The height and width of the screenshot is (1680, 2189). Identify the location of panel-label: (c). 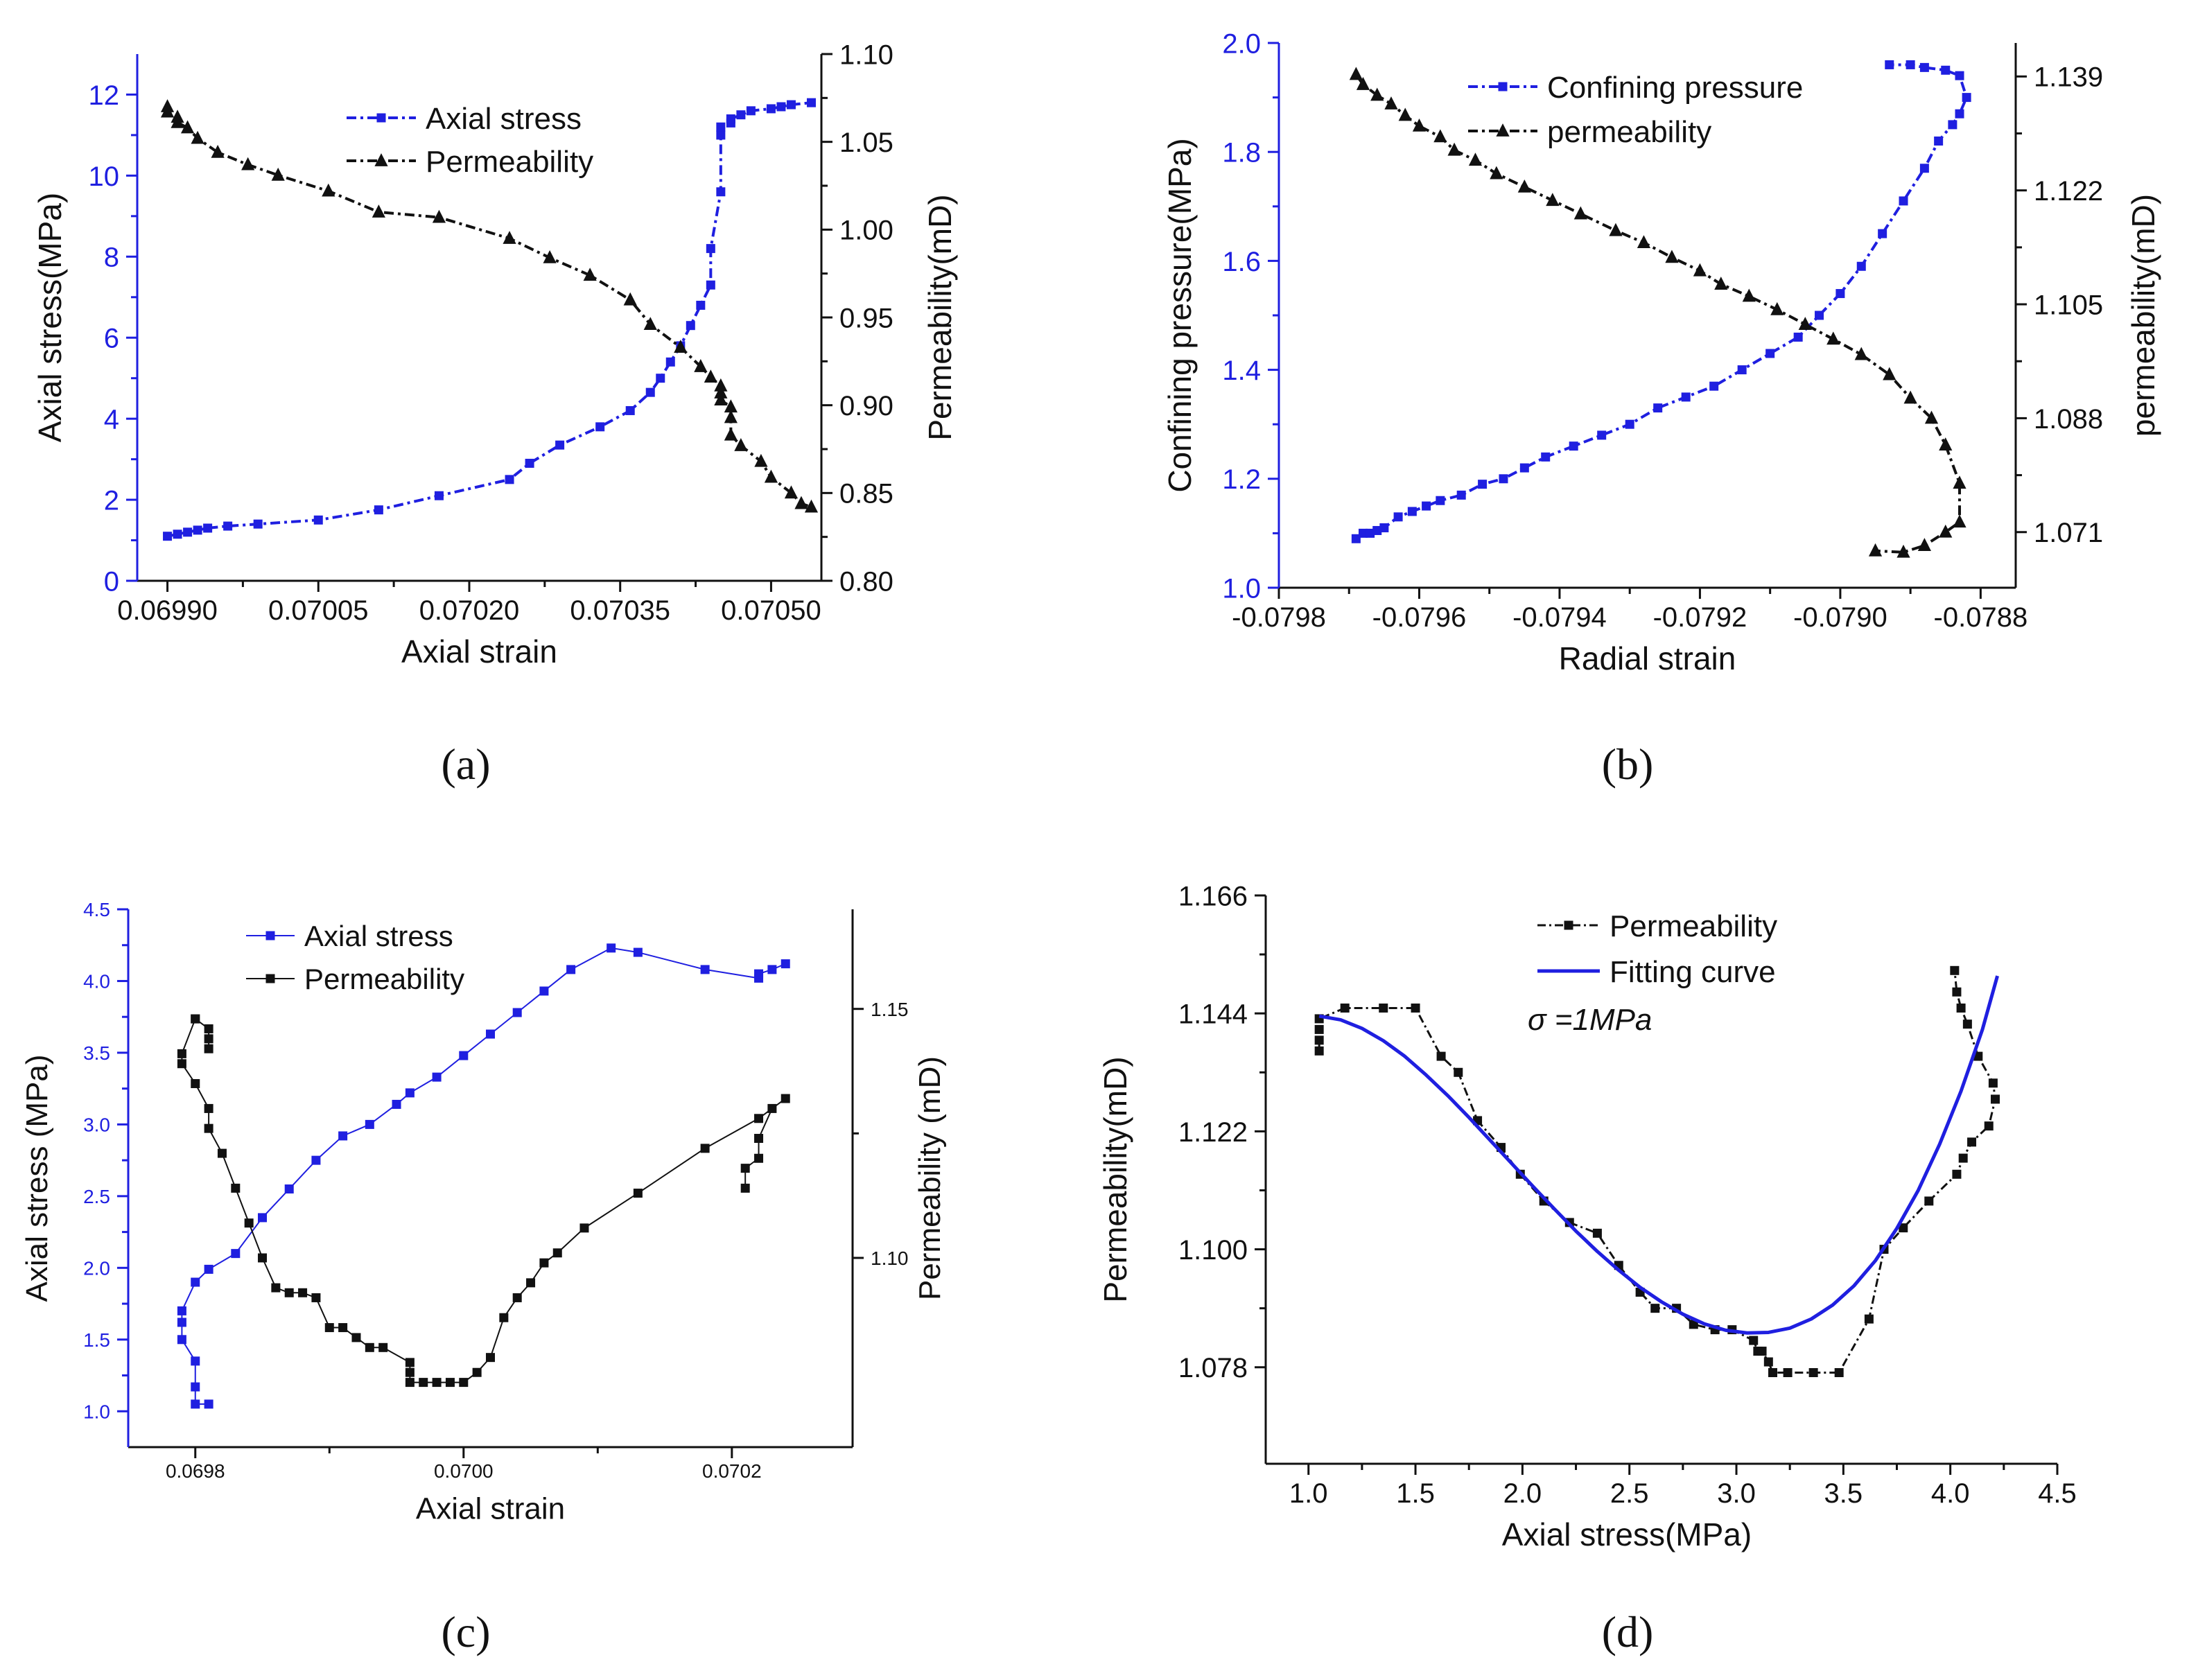
(466, 1631).